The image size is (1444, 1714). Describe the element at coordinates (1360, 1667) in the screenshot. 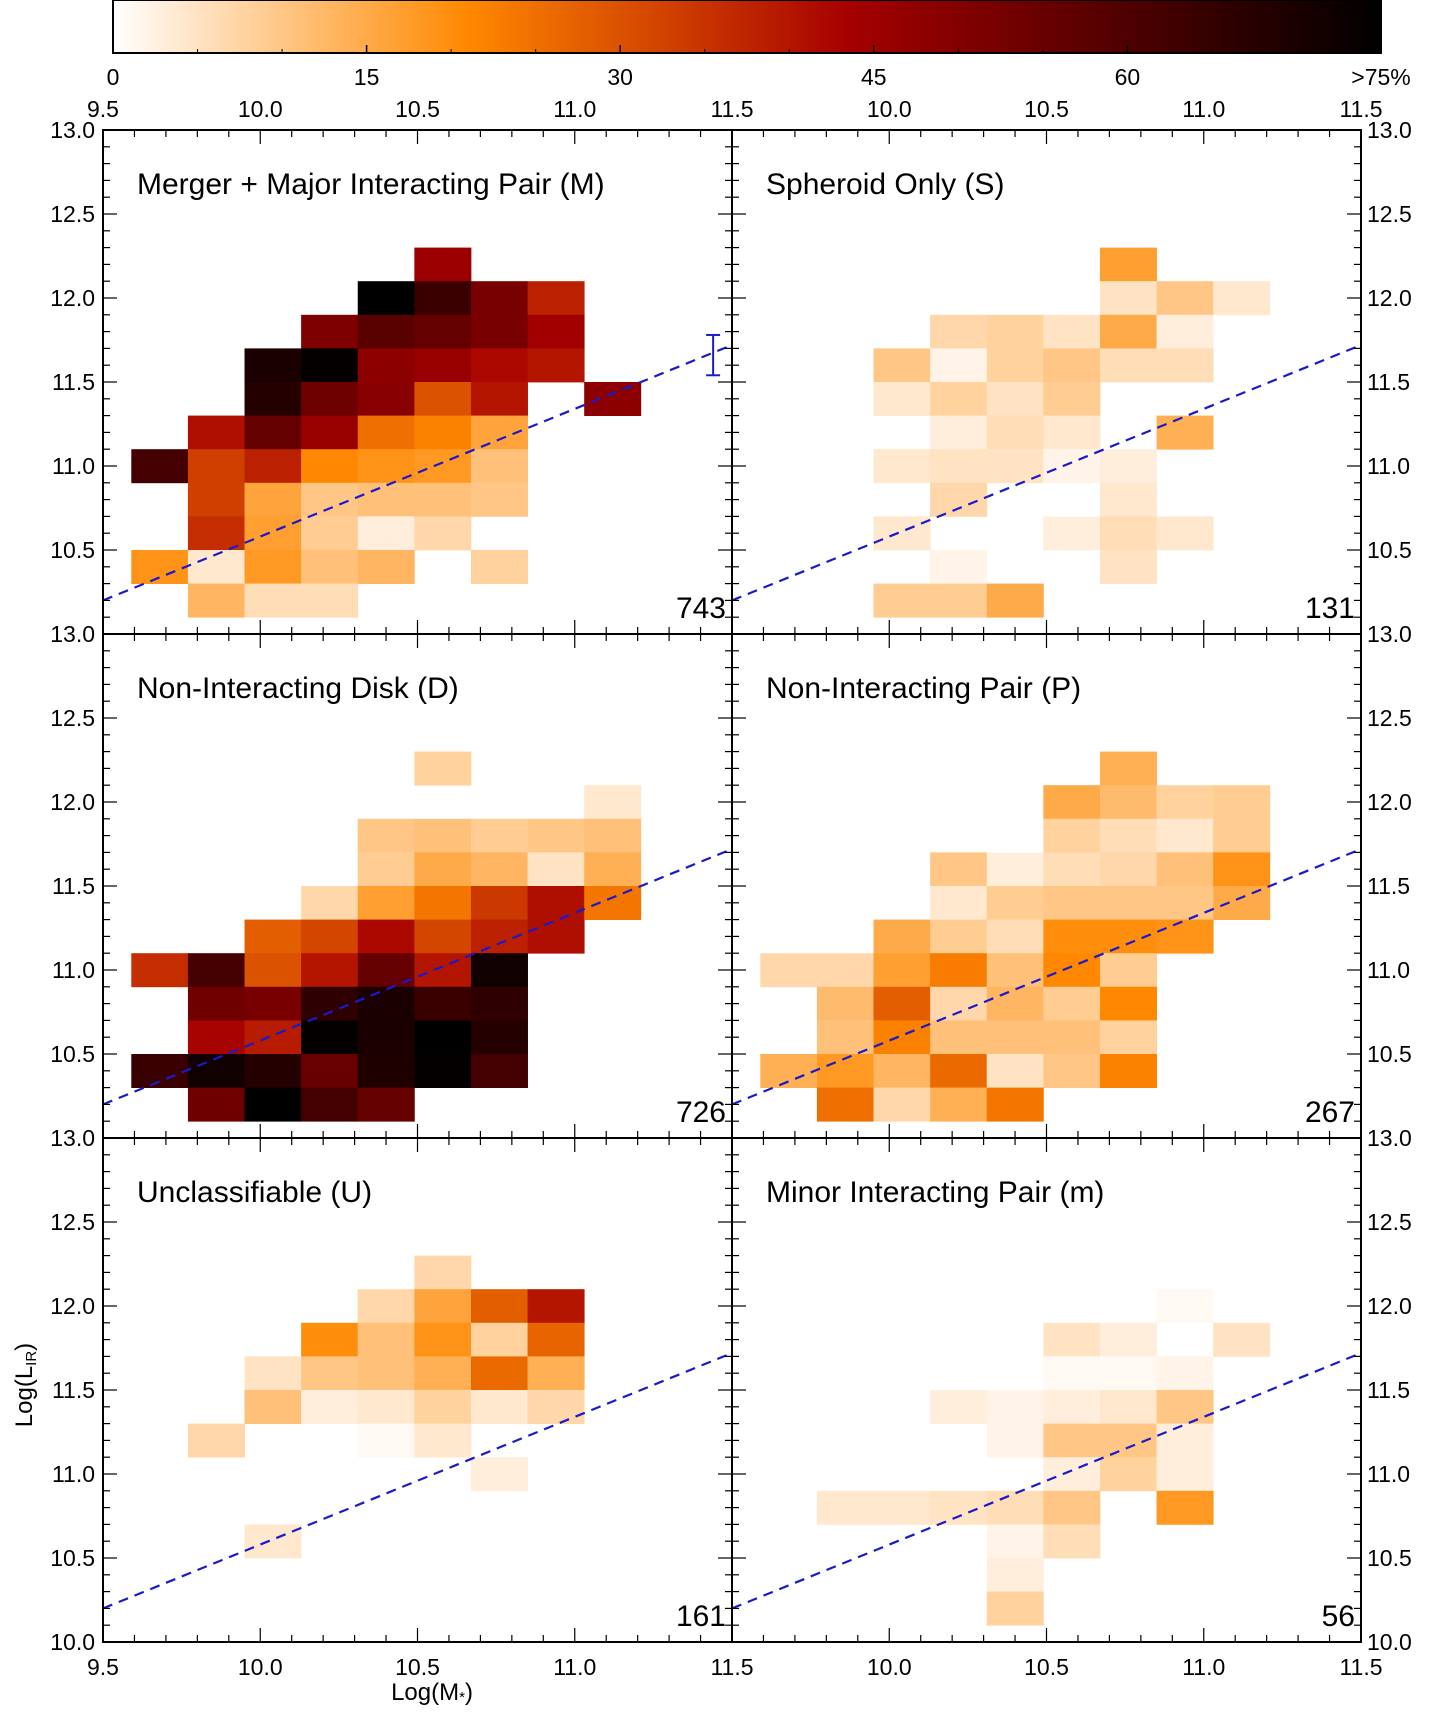

I see `x-tick-label: 11.5` at that location.